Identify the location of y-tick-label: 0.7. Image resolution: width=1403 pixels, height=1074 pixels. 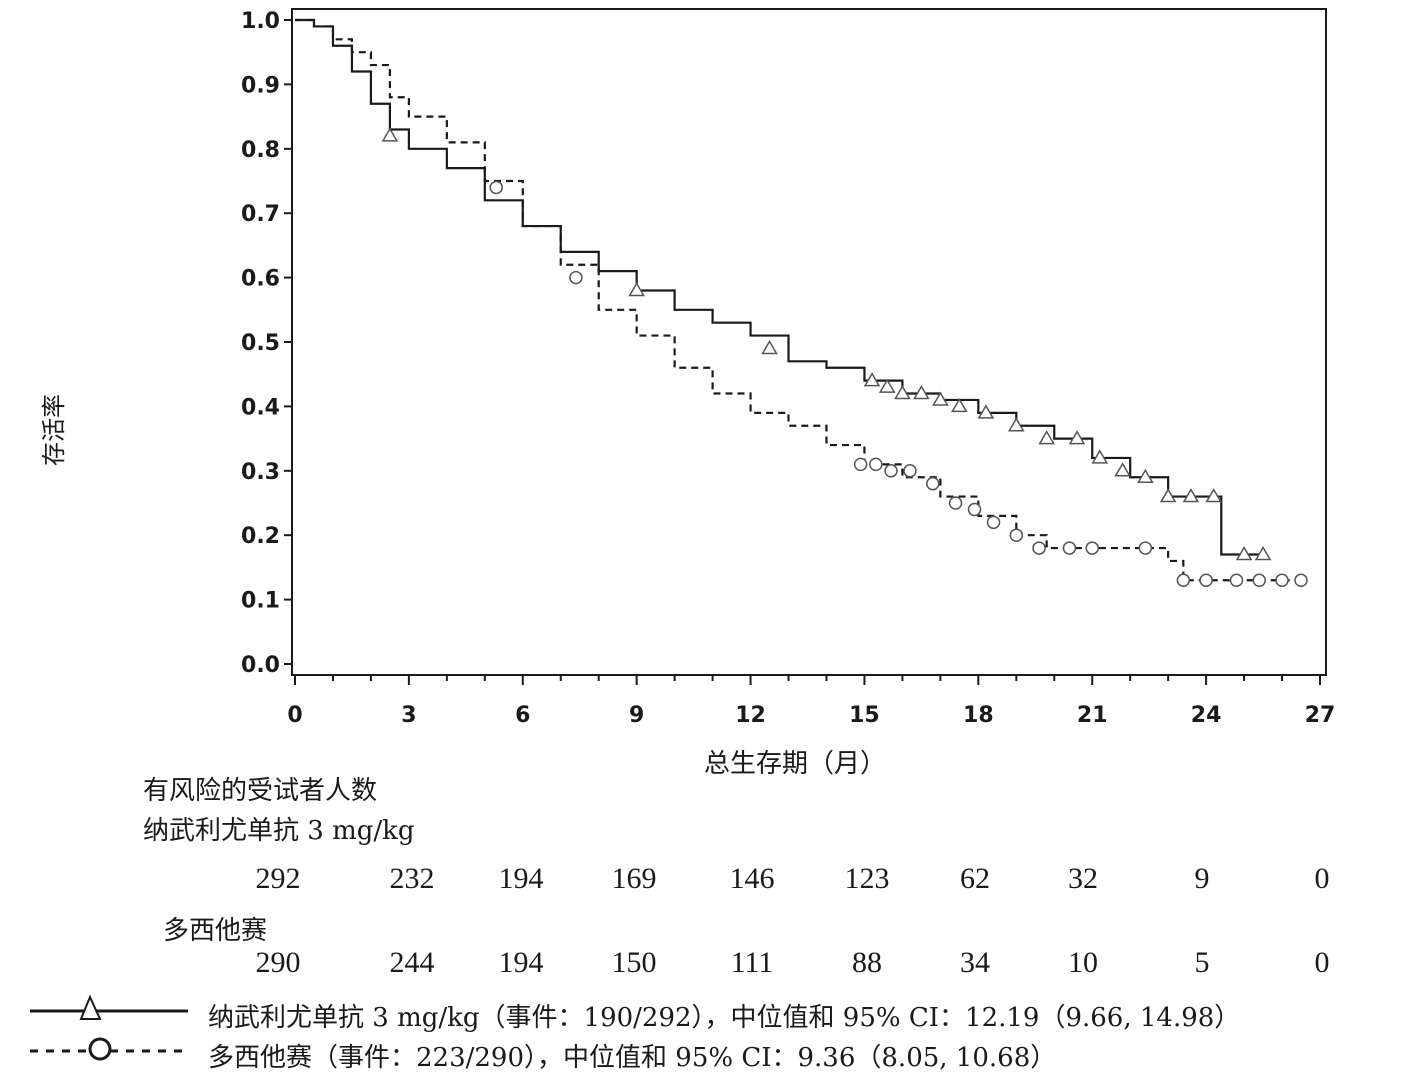
(260, 214).